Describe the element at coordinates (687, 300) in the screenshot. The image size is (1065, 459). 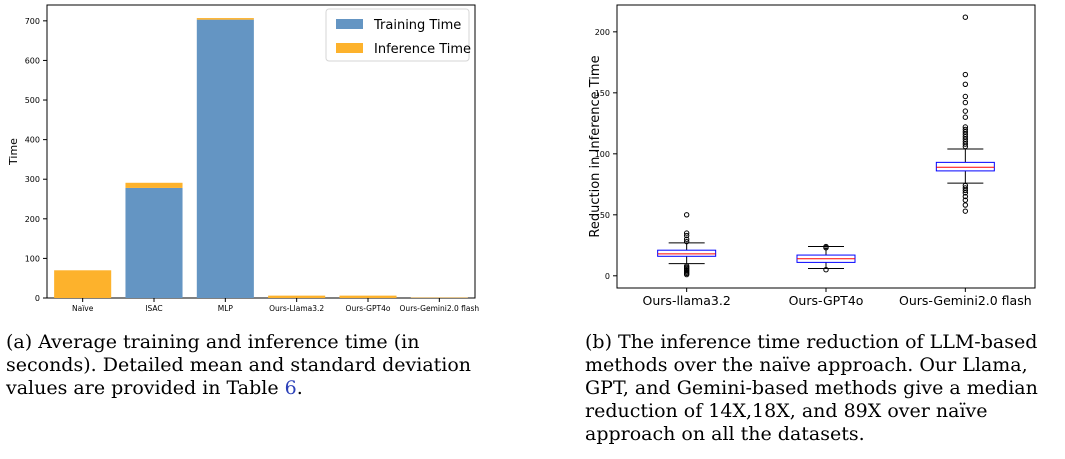
I see `x-tick-label: Ours-llama3.2` at that location.